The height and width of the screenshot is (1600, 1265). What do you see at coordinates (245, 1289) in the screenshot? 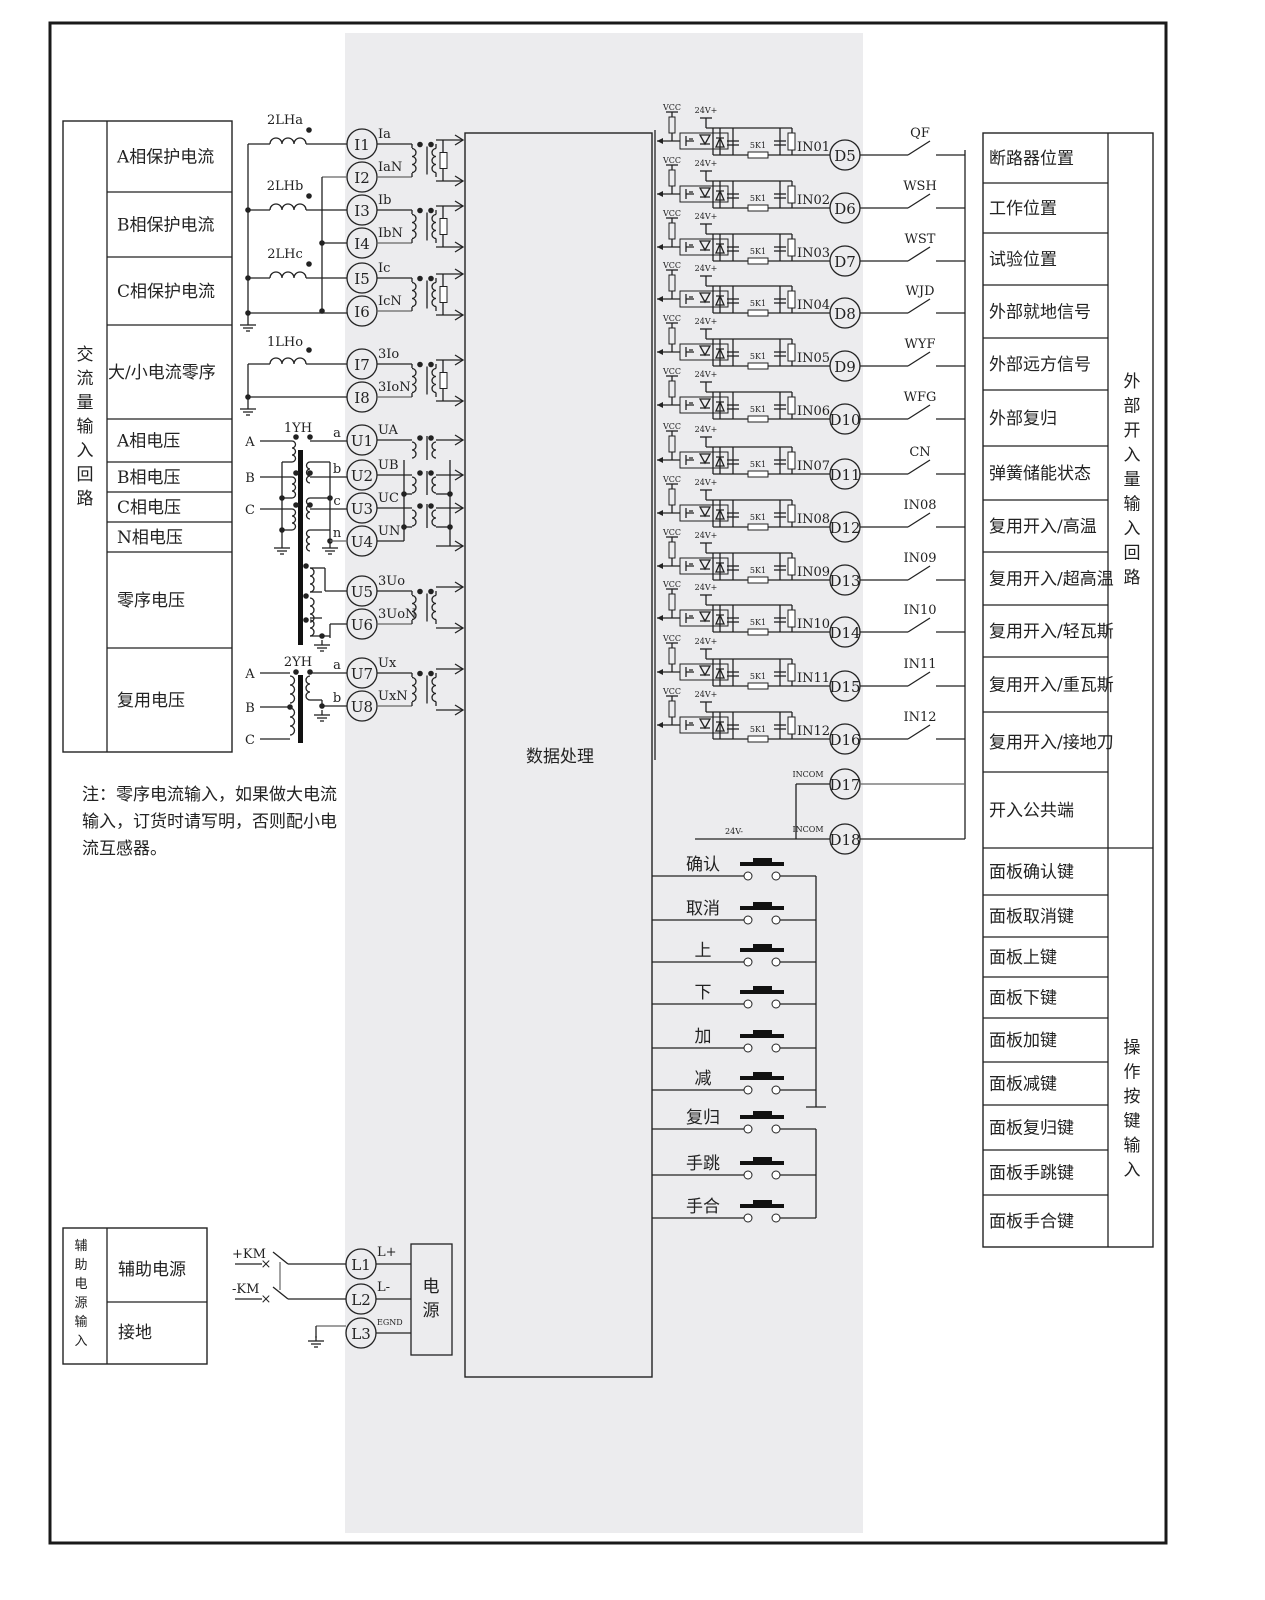
I see `supply-label: -KM` at bounding box center [245, 1289].